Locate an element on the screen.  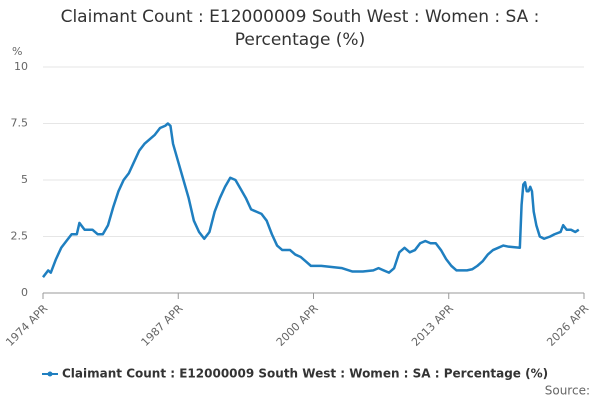
y-tick-label: 5 is located at coordinates (24, 179).